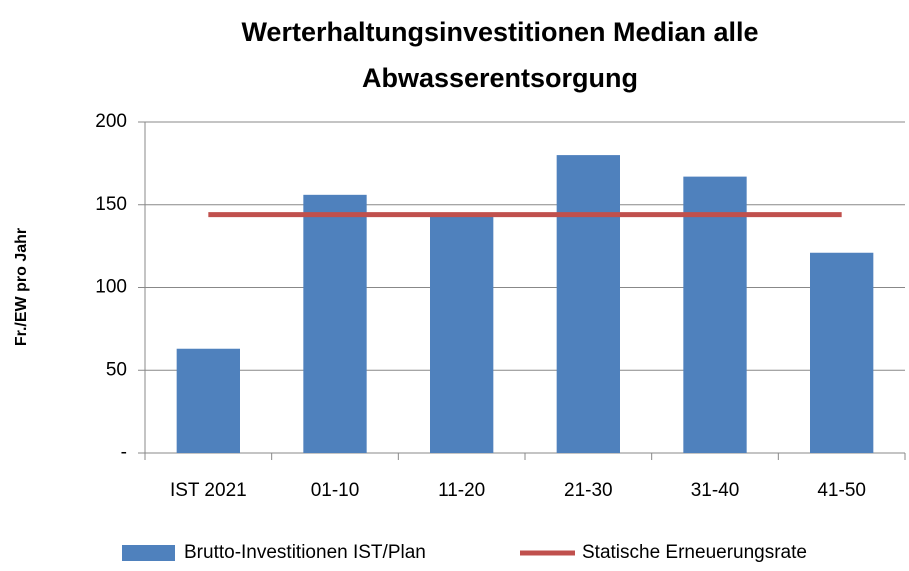 This screenshot has width=909, height=571. I want to click on legend-label: Brutto-Investitionen IST/Plan, so click(305, 552).